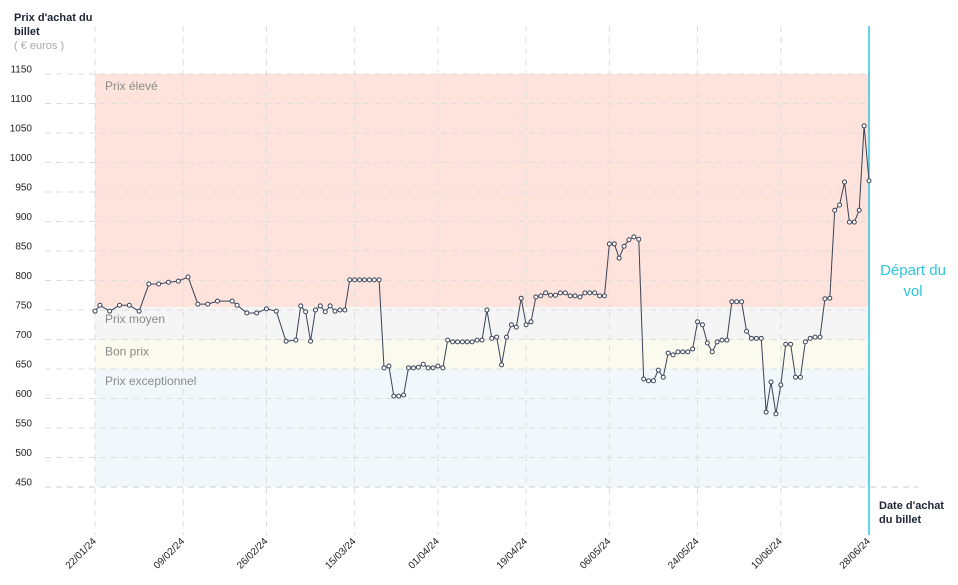 Image resolution: width=958 pixels, height=585 pixels. What do you see at coordinates (684, 554) in the screenshot?
I see `x-tick-label: 24/05/24` at bounding box center [684, 554].